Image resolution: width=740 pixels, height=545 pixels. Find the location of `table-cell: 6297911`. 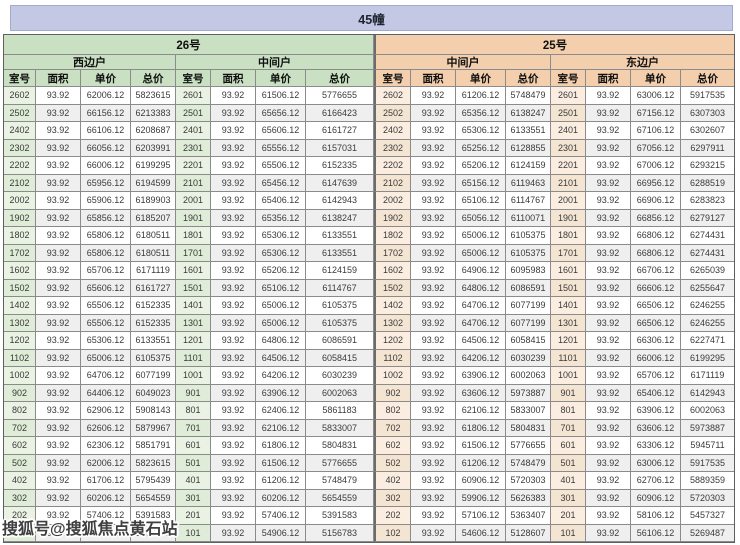

table-cell: 6297911 is located at coordinates (707, 148).